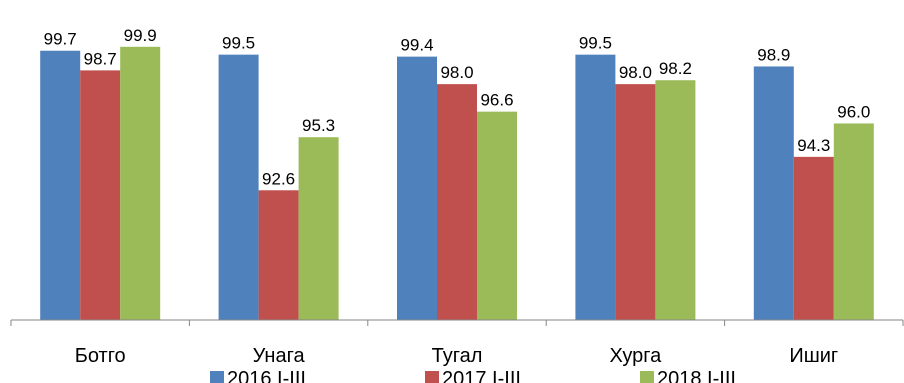 The image size is (904, 383). I want to click on category-label-4: Ишиг, so click(813, 356).